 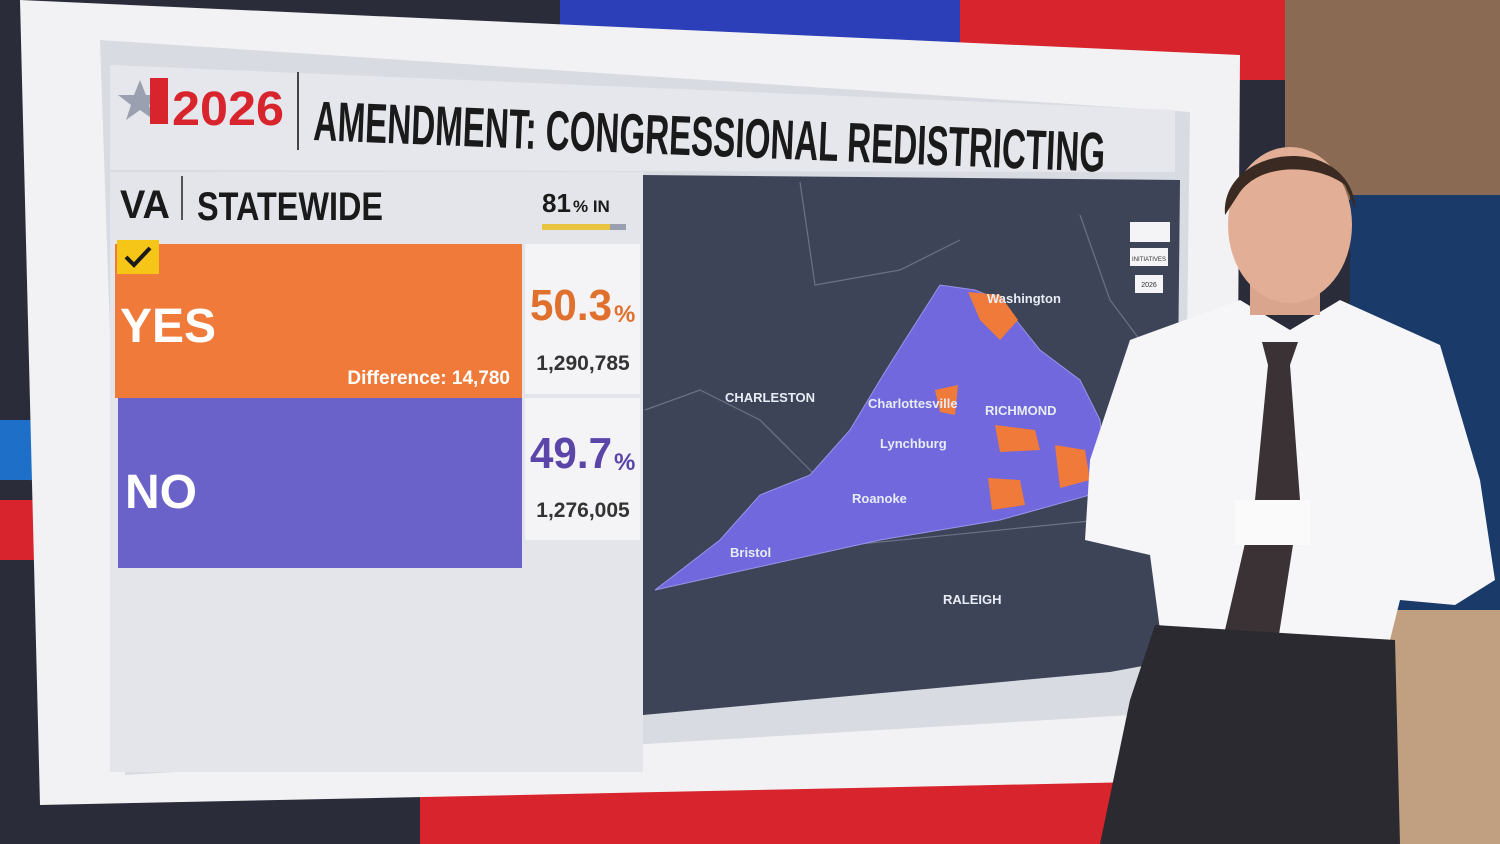 I want to click on reporting: 81, so click(x=556, y=203).